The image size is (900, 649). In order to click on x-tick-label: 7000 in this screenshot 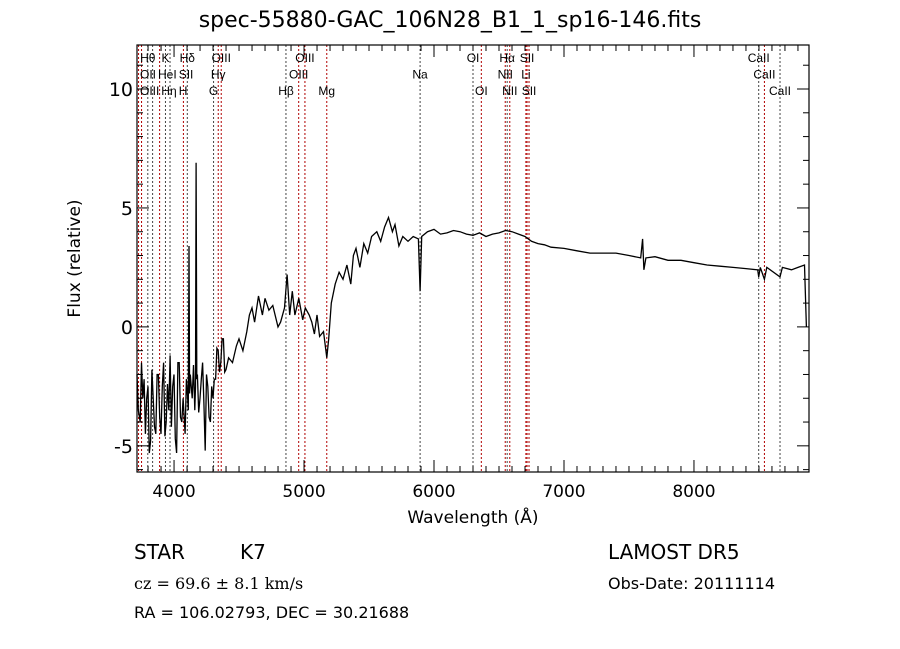, I will do `click(563, 492)`.